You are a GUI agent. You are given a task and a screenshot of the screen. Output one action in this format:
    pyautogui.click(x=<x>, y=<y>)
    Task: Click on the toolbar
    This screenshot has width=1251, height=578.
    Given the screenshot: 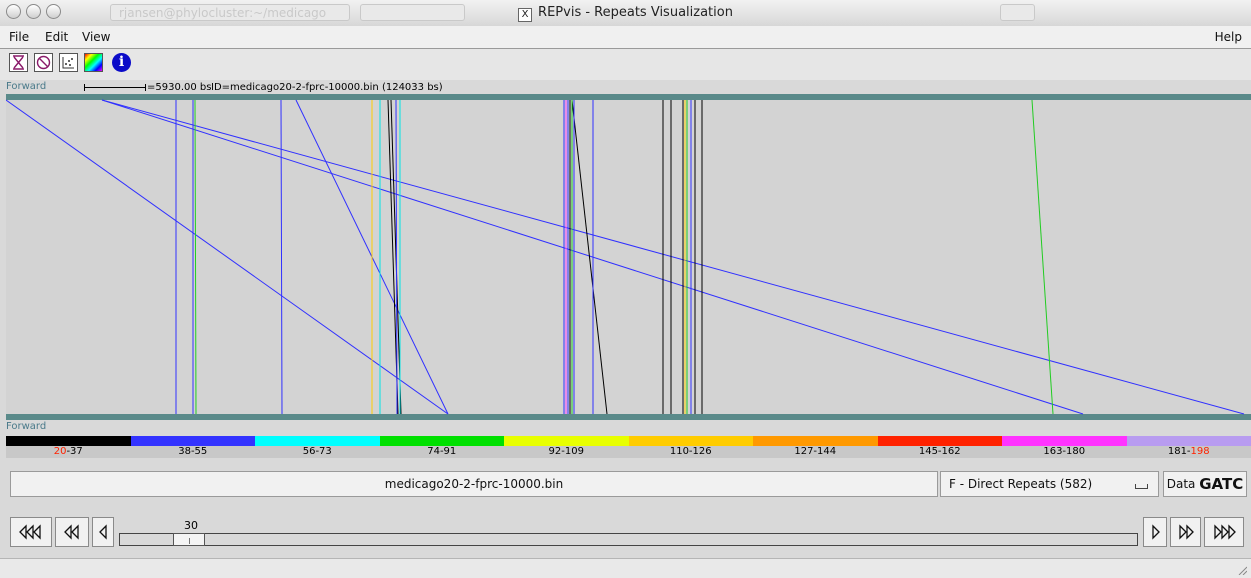 What is the action you would take?
    pyautogui.click(x=625, y=64)
    